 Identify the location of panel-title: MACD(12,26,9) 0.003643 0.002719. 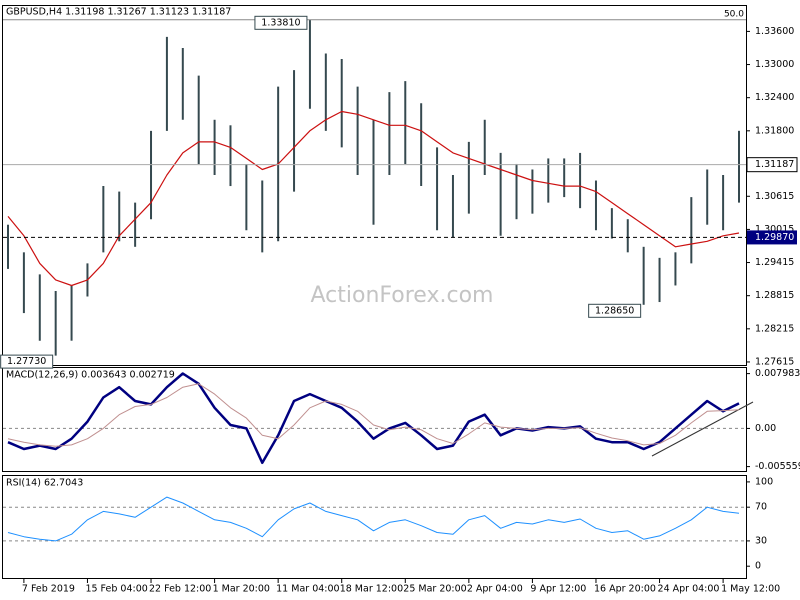
(90, 375).